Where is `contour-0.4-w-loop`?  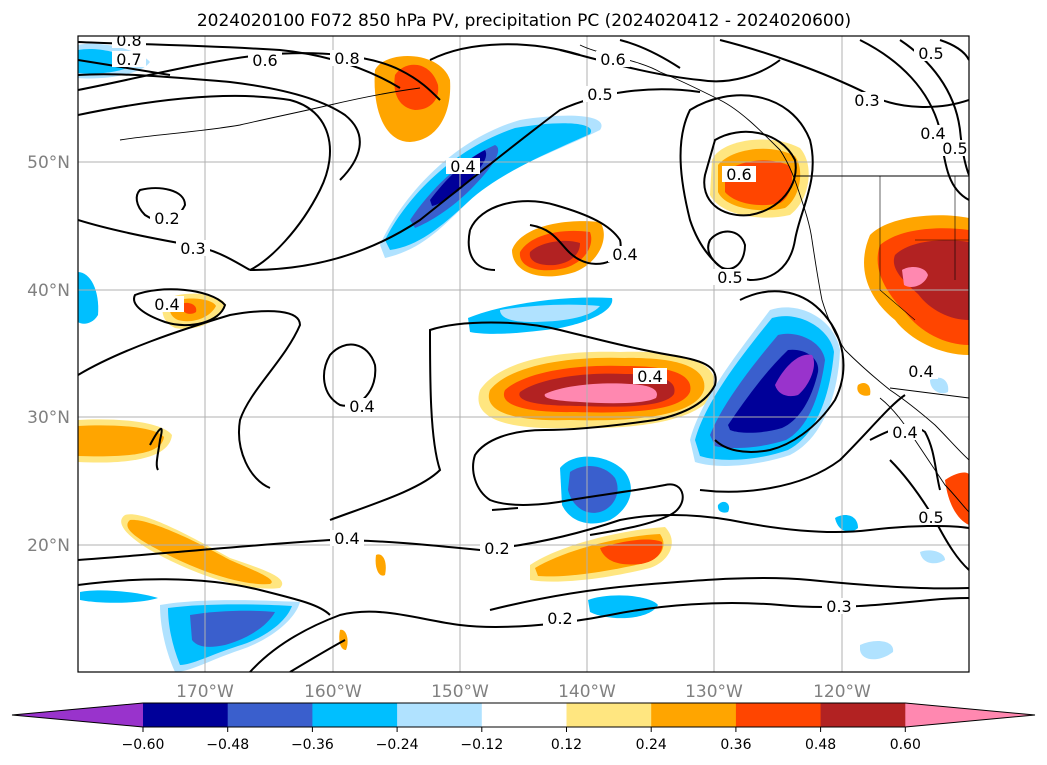
contour-0.4-w-loop is located at coordinates (180, 307).